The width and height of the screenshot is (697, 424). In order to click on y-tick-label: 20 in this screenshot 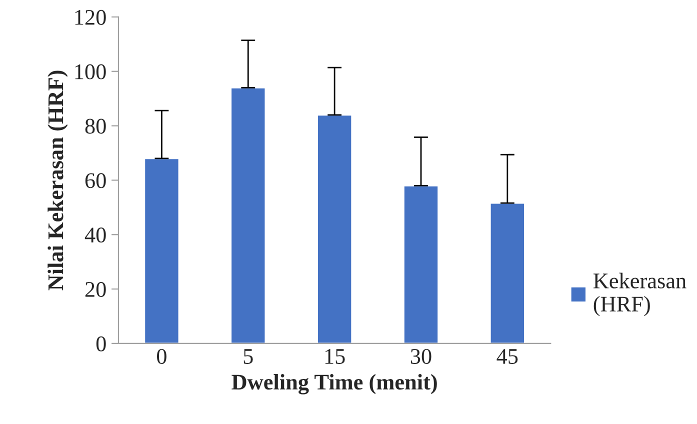, I will do `click(95, 289)`.